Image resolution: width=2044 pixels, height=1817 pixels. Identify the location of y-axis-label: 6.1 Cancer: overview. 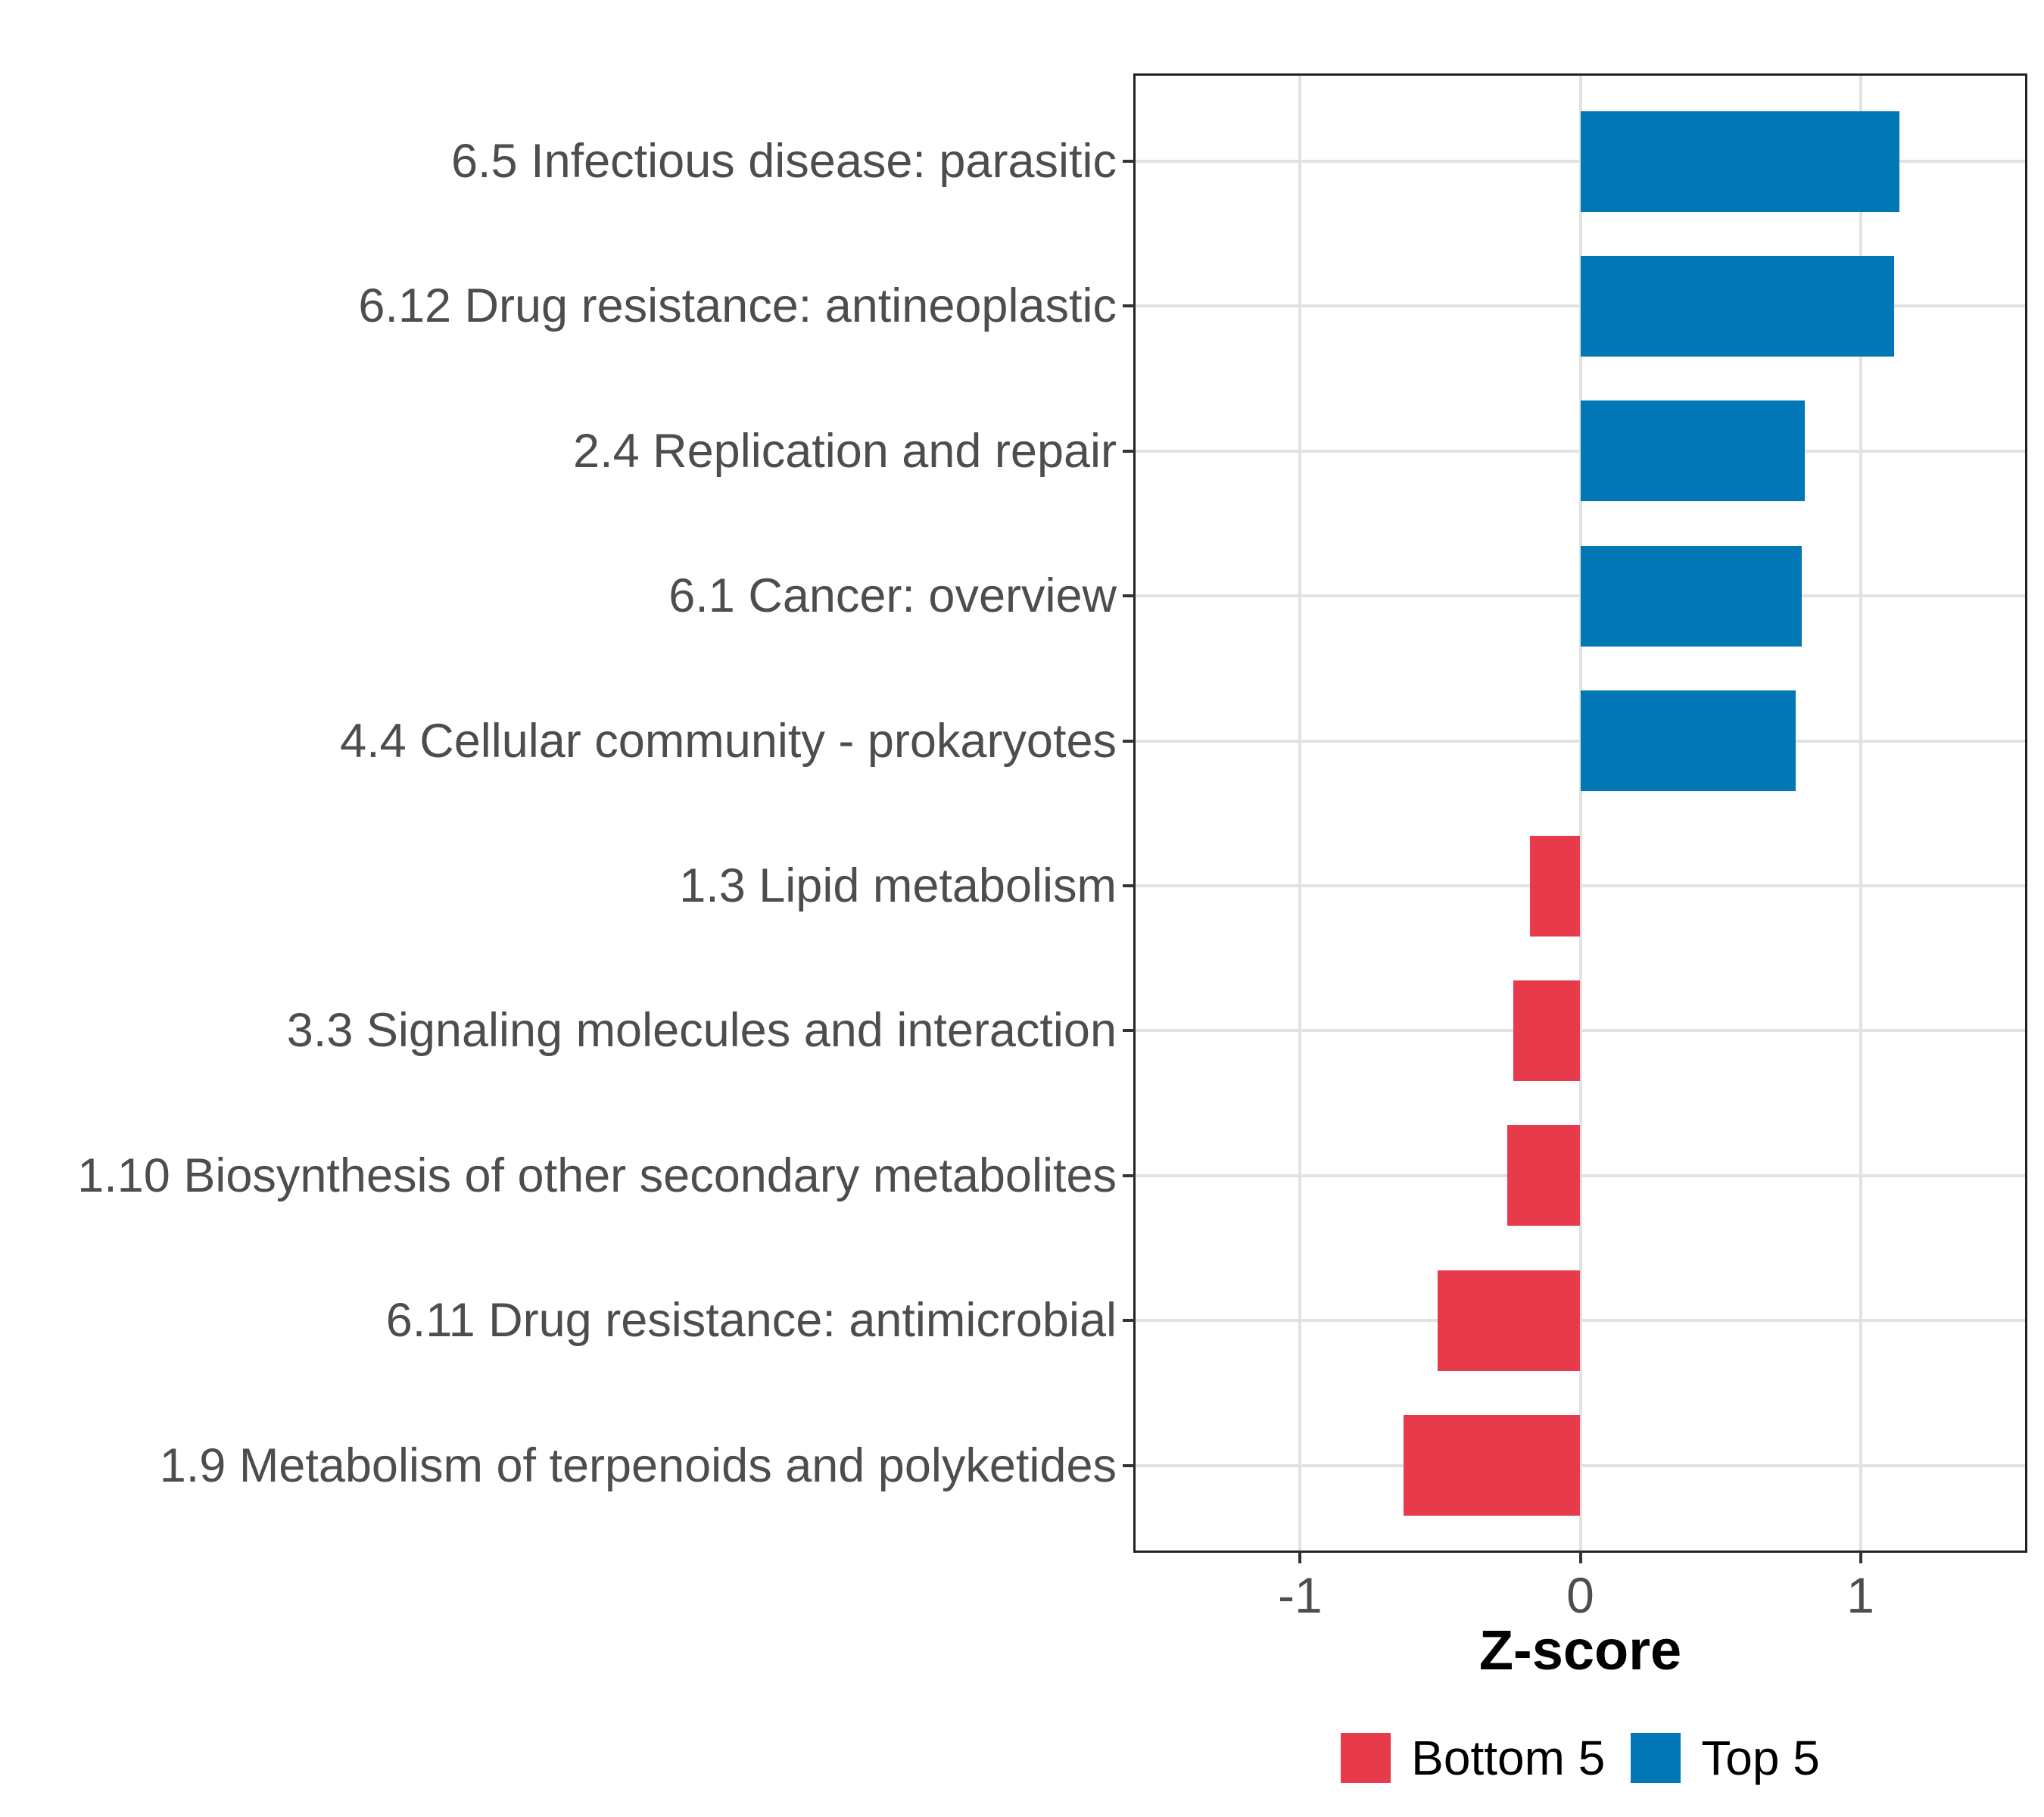
(892, 596).